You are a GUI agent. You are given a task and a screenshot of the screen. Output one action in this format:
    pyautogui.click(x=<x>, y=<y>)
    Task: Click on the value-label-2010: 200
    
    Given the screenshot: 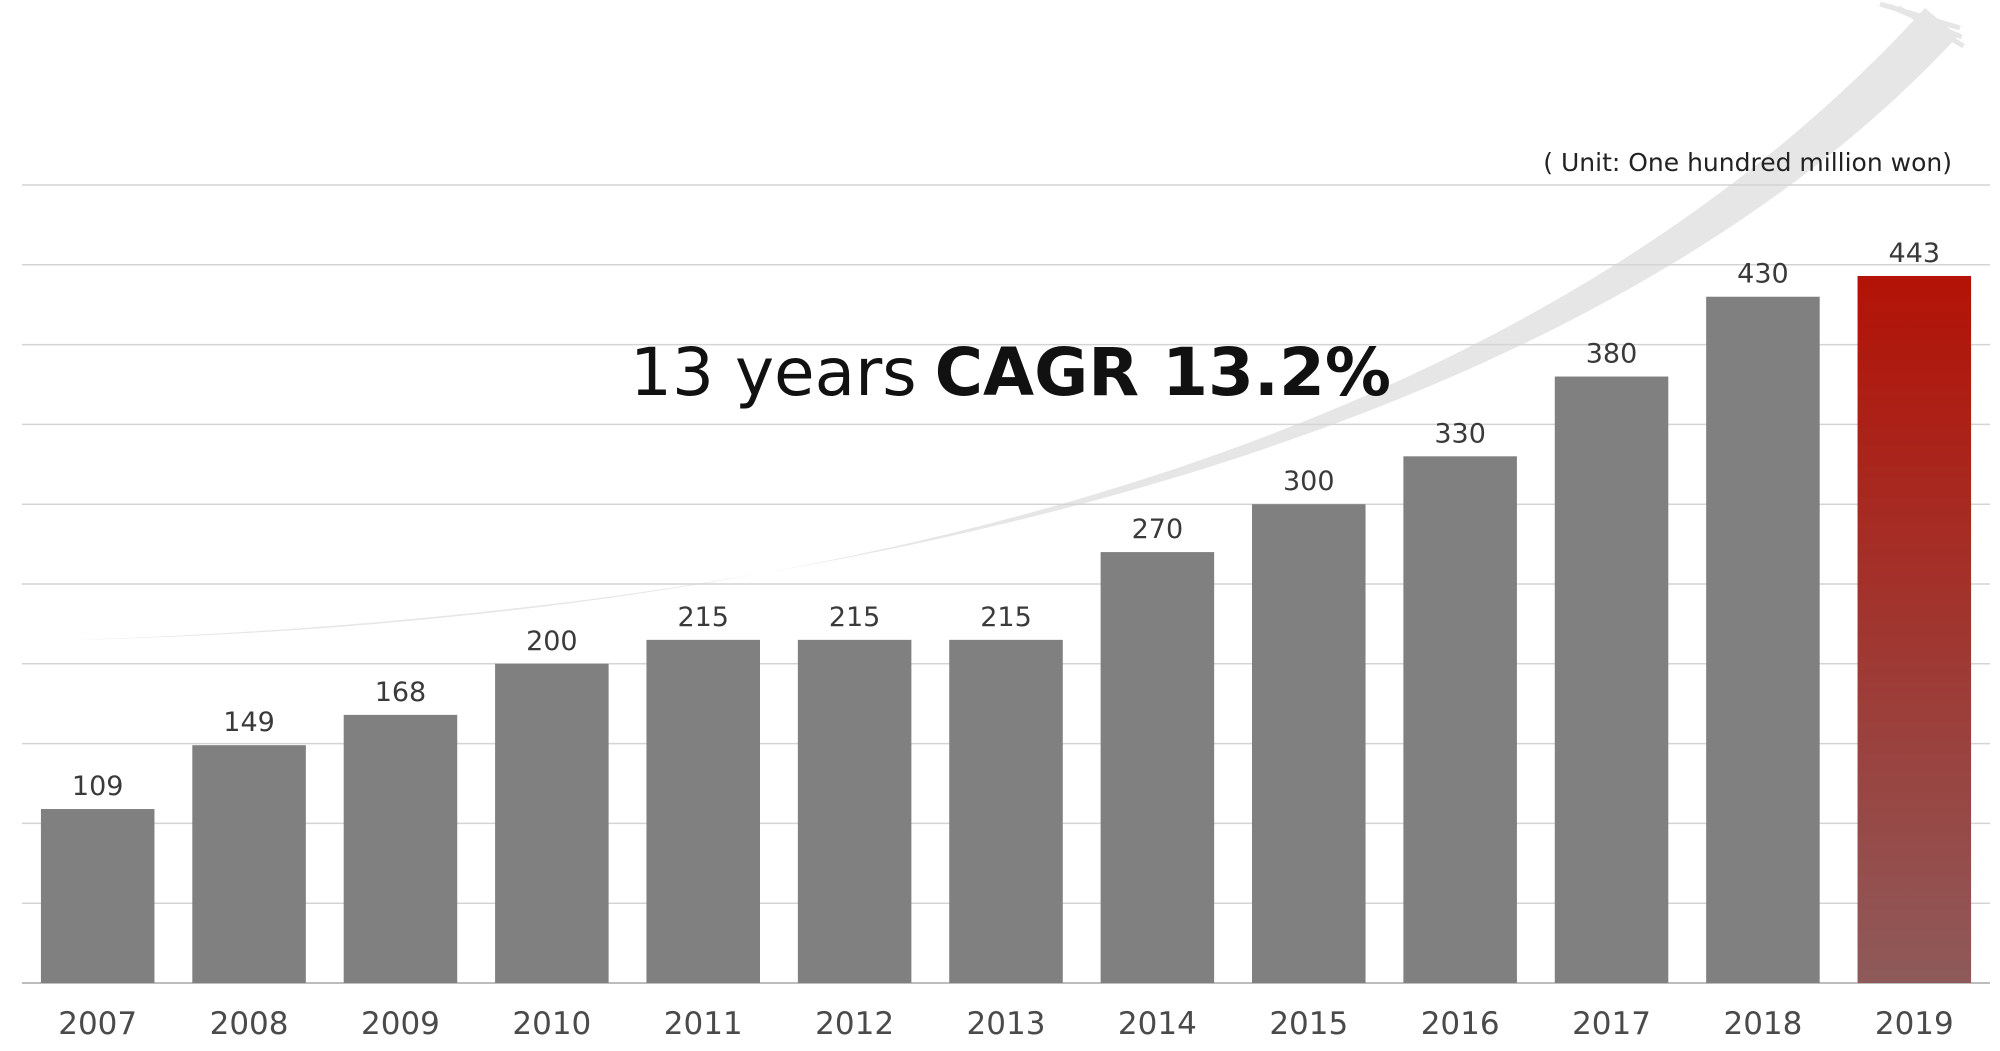 What is the action you would take?
    pyautogui.click(x=552, y=641)
    